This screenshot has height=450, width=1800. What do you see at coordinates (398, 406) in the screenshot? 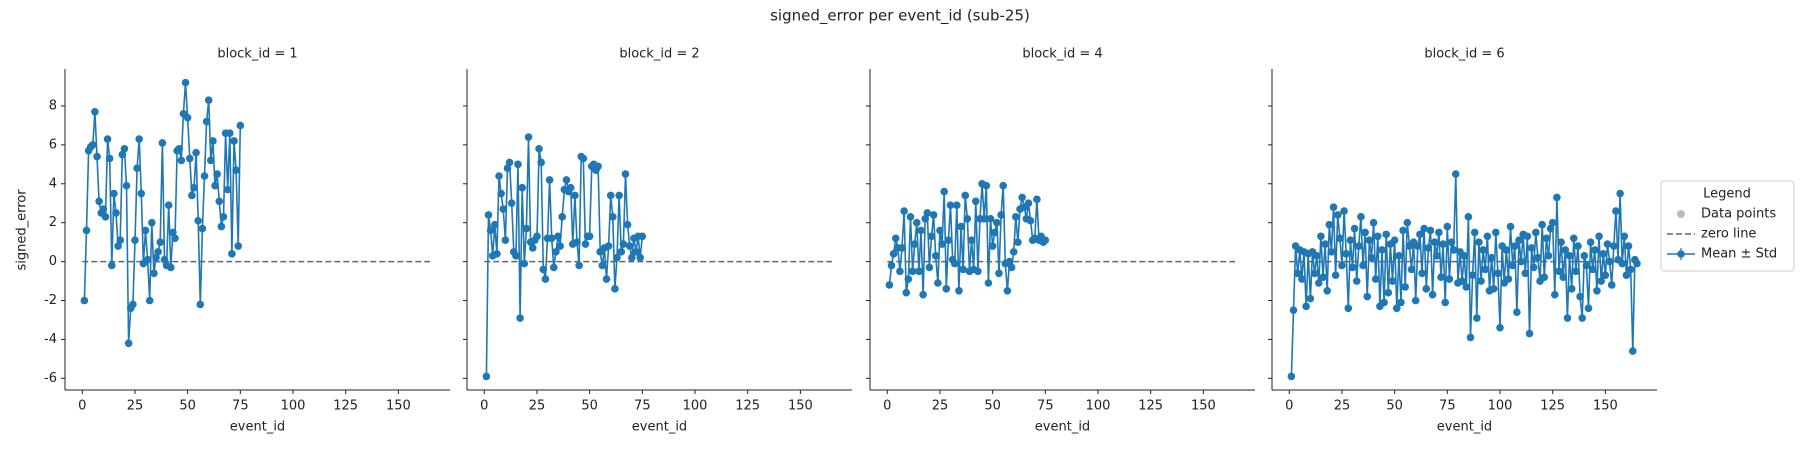
I see `x-tick-label: 150` at bounding box center [398, 406].